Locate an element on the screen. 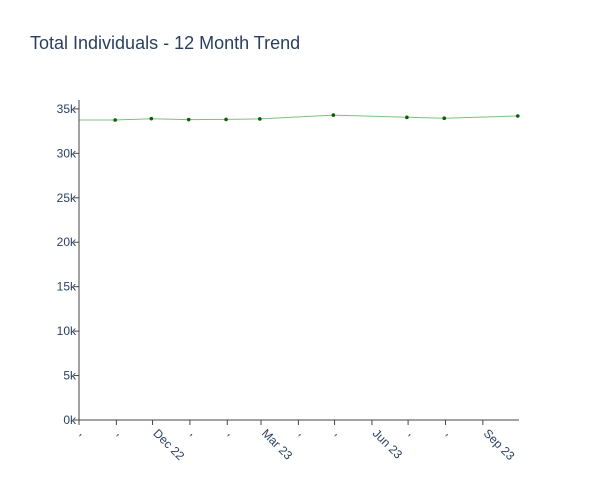 This screenshot has width=600, height=500. y-tick-label: 0k is located at coordinates (70, 420).